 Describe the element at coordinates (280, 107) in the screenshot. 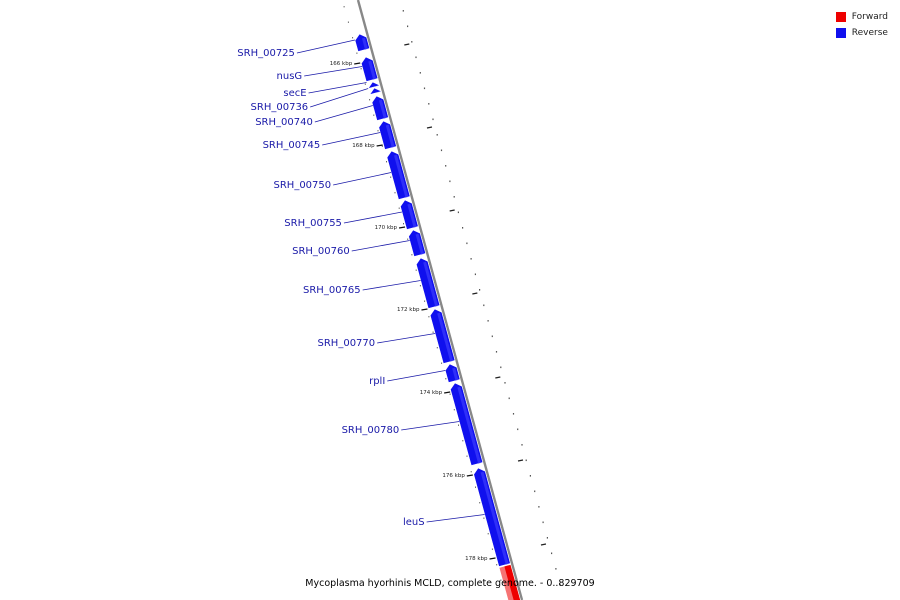

I see `gene-label: SRH_00736` at that location.